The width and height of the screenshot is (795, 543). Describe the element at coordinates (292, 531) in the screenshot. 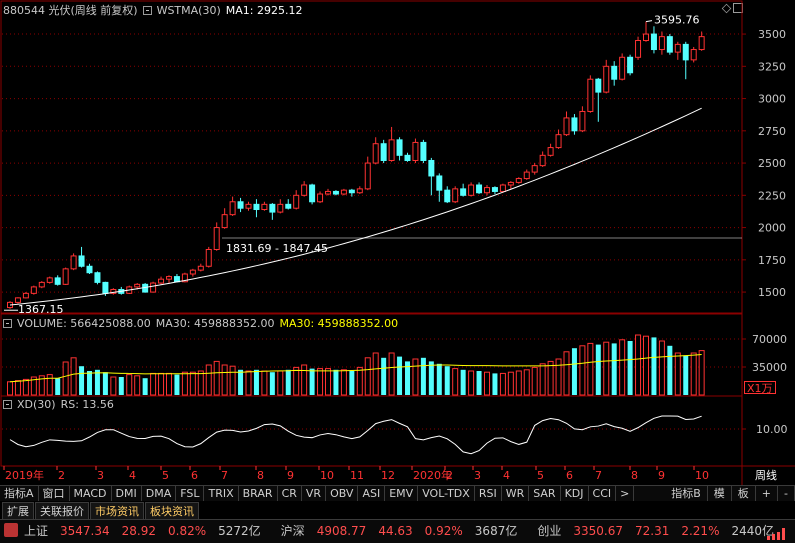

I see `ticker-name: 沪深` at that location.